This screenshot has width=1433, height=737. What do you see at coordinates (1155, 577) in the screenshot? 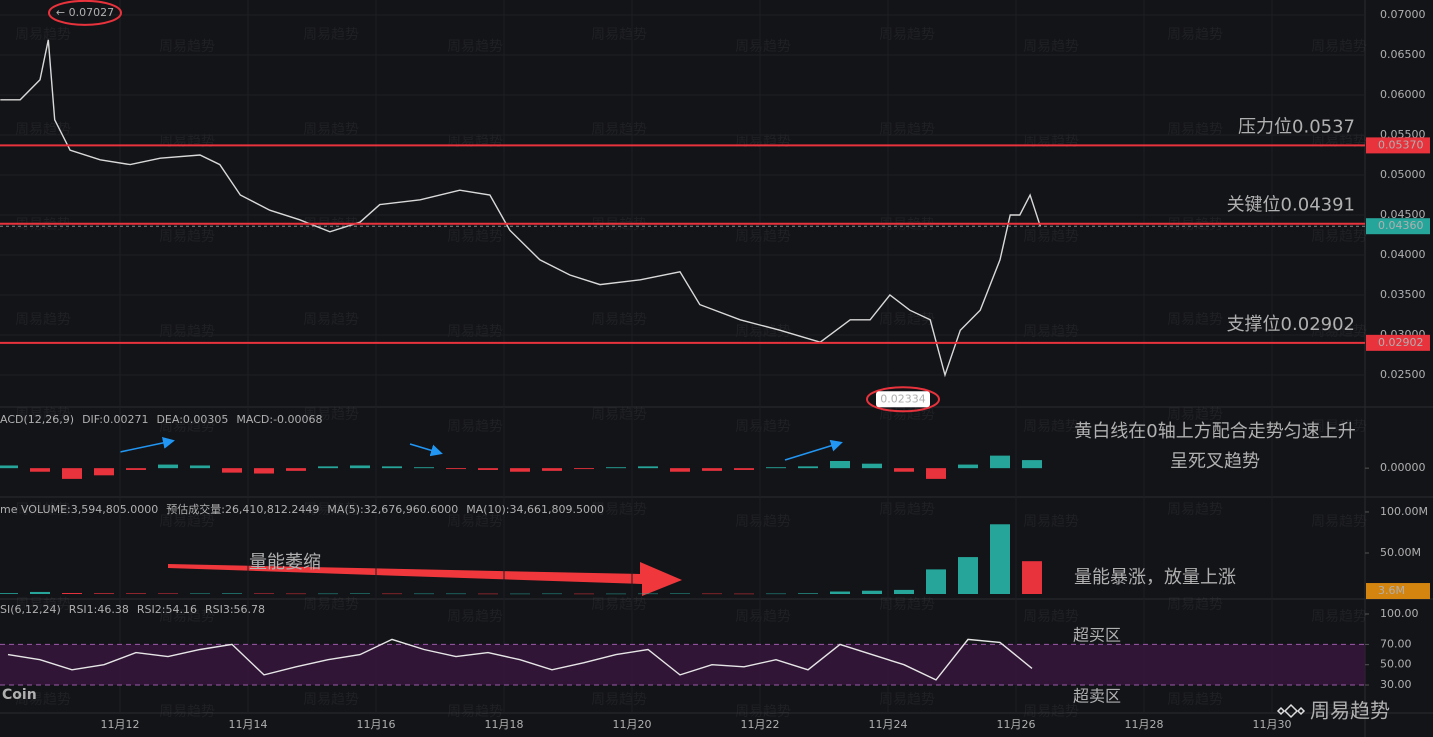
I see `note: 量能暴涨，放量上涨` at bounding box center [1155, 577].